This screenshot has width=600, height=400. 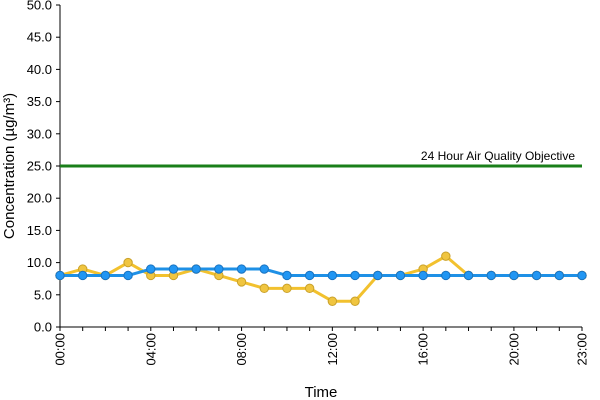 What do you see at coordinates (498, 156) in the screenshot?
I see `reference-line-label: 24 Hour Air Quality Objective` at bounding box center [498, 156].